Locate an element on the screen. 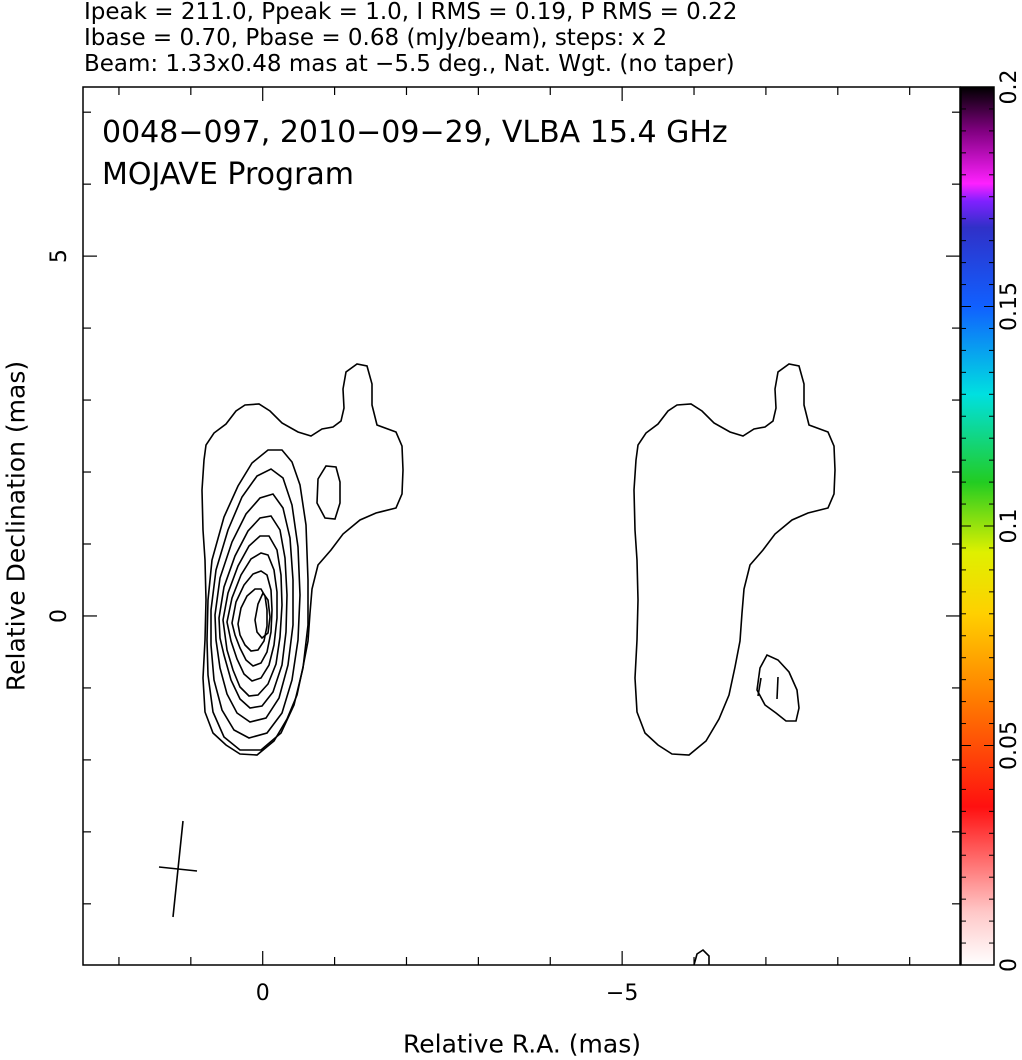 Image resolution: width=1022 pixels, height=1060 pixels. contour-outer is located at coordinates (302, 559).